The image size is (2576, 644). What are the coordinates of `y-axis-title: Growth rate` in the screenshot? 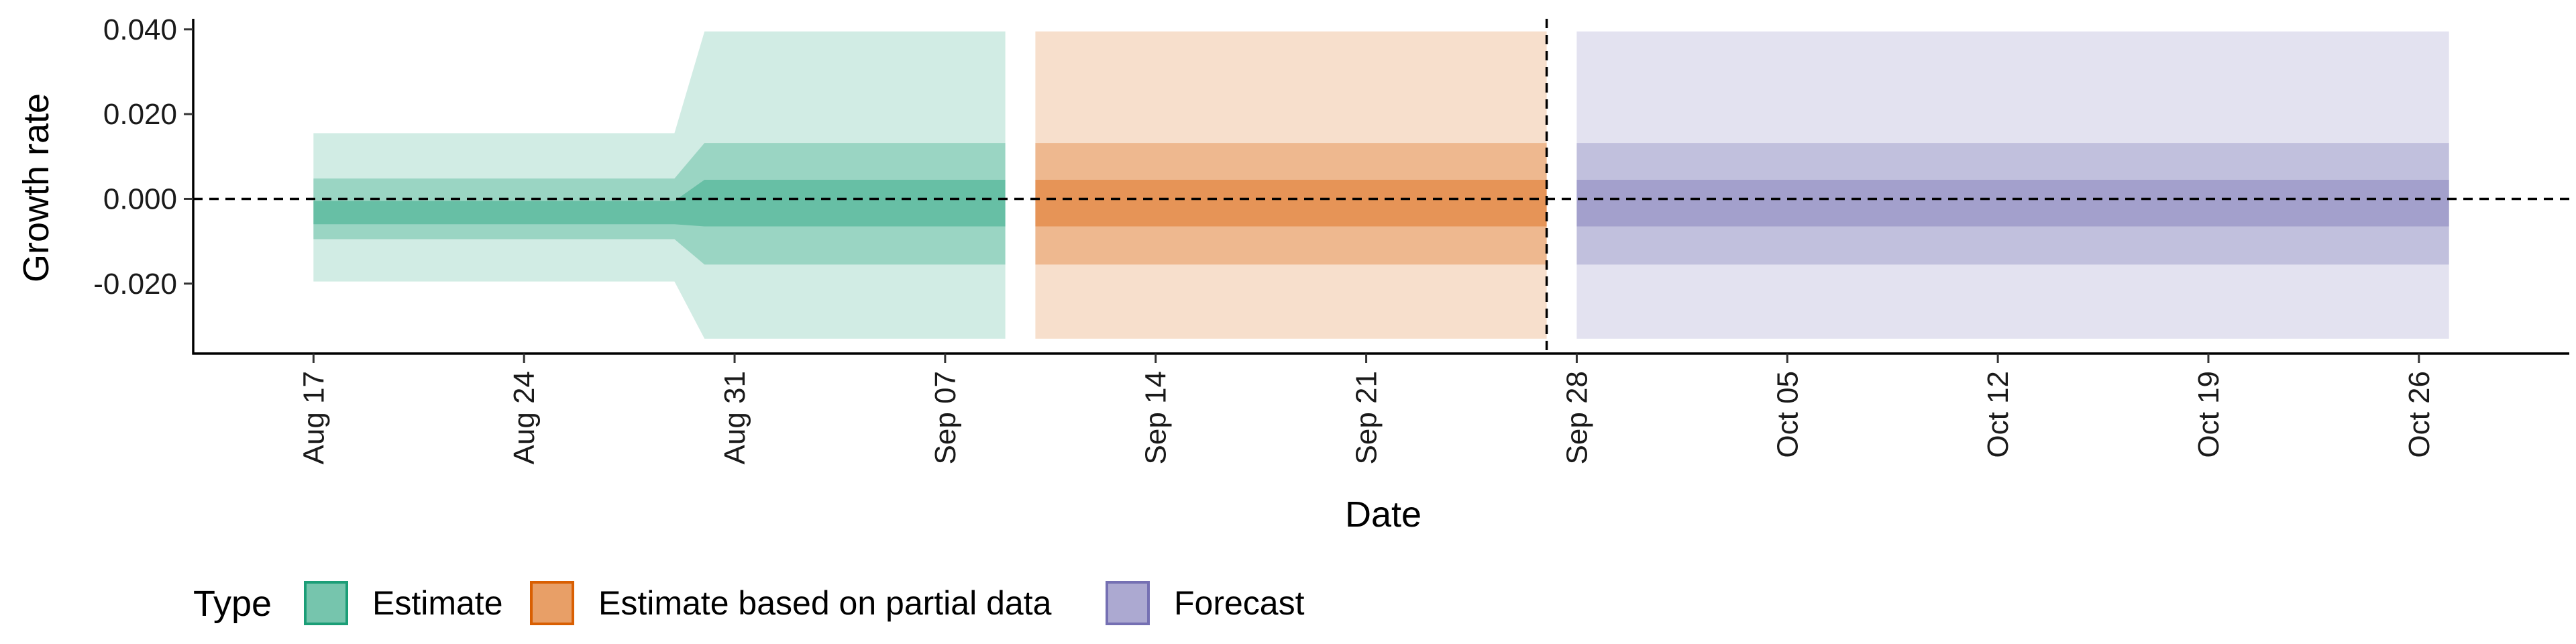 It's located at (36, 187).